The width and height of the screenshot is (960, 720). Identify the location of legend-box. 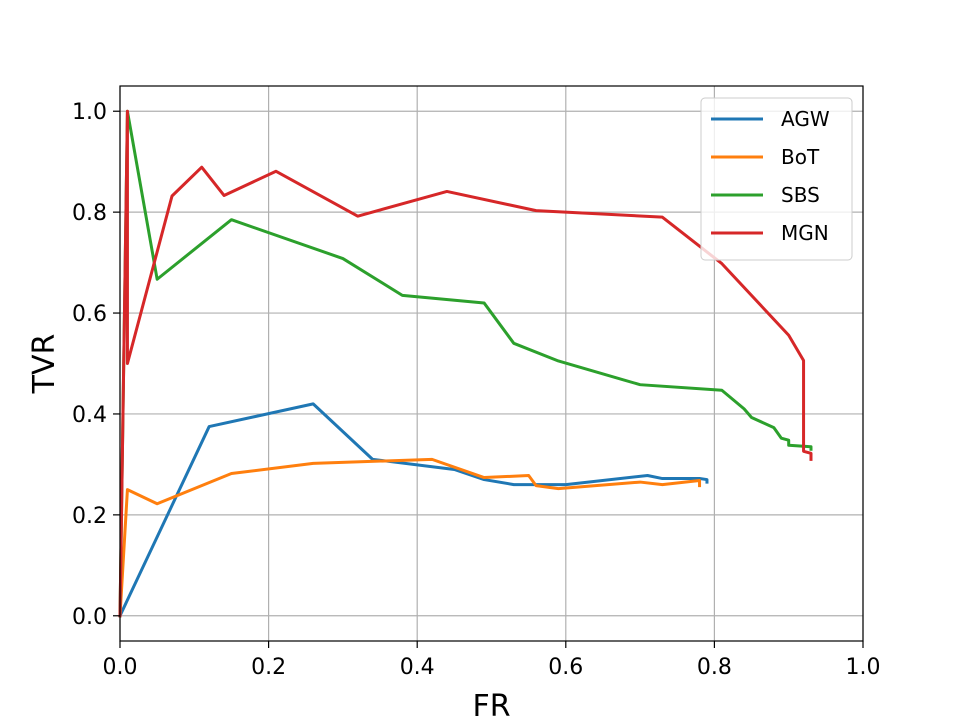
(776, 179).